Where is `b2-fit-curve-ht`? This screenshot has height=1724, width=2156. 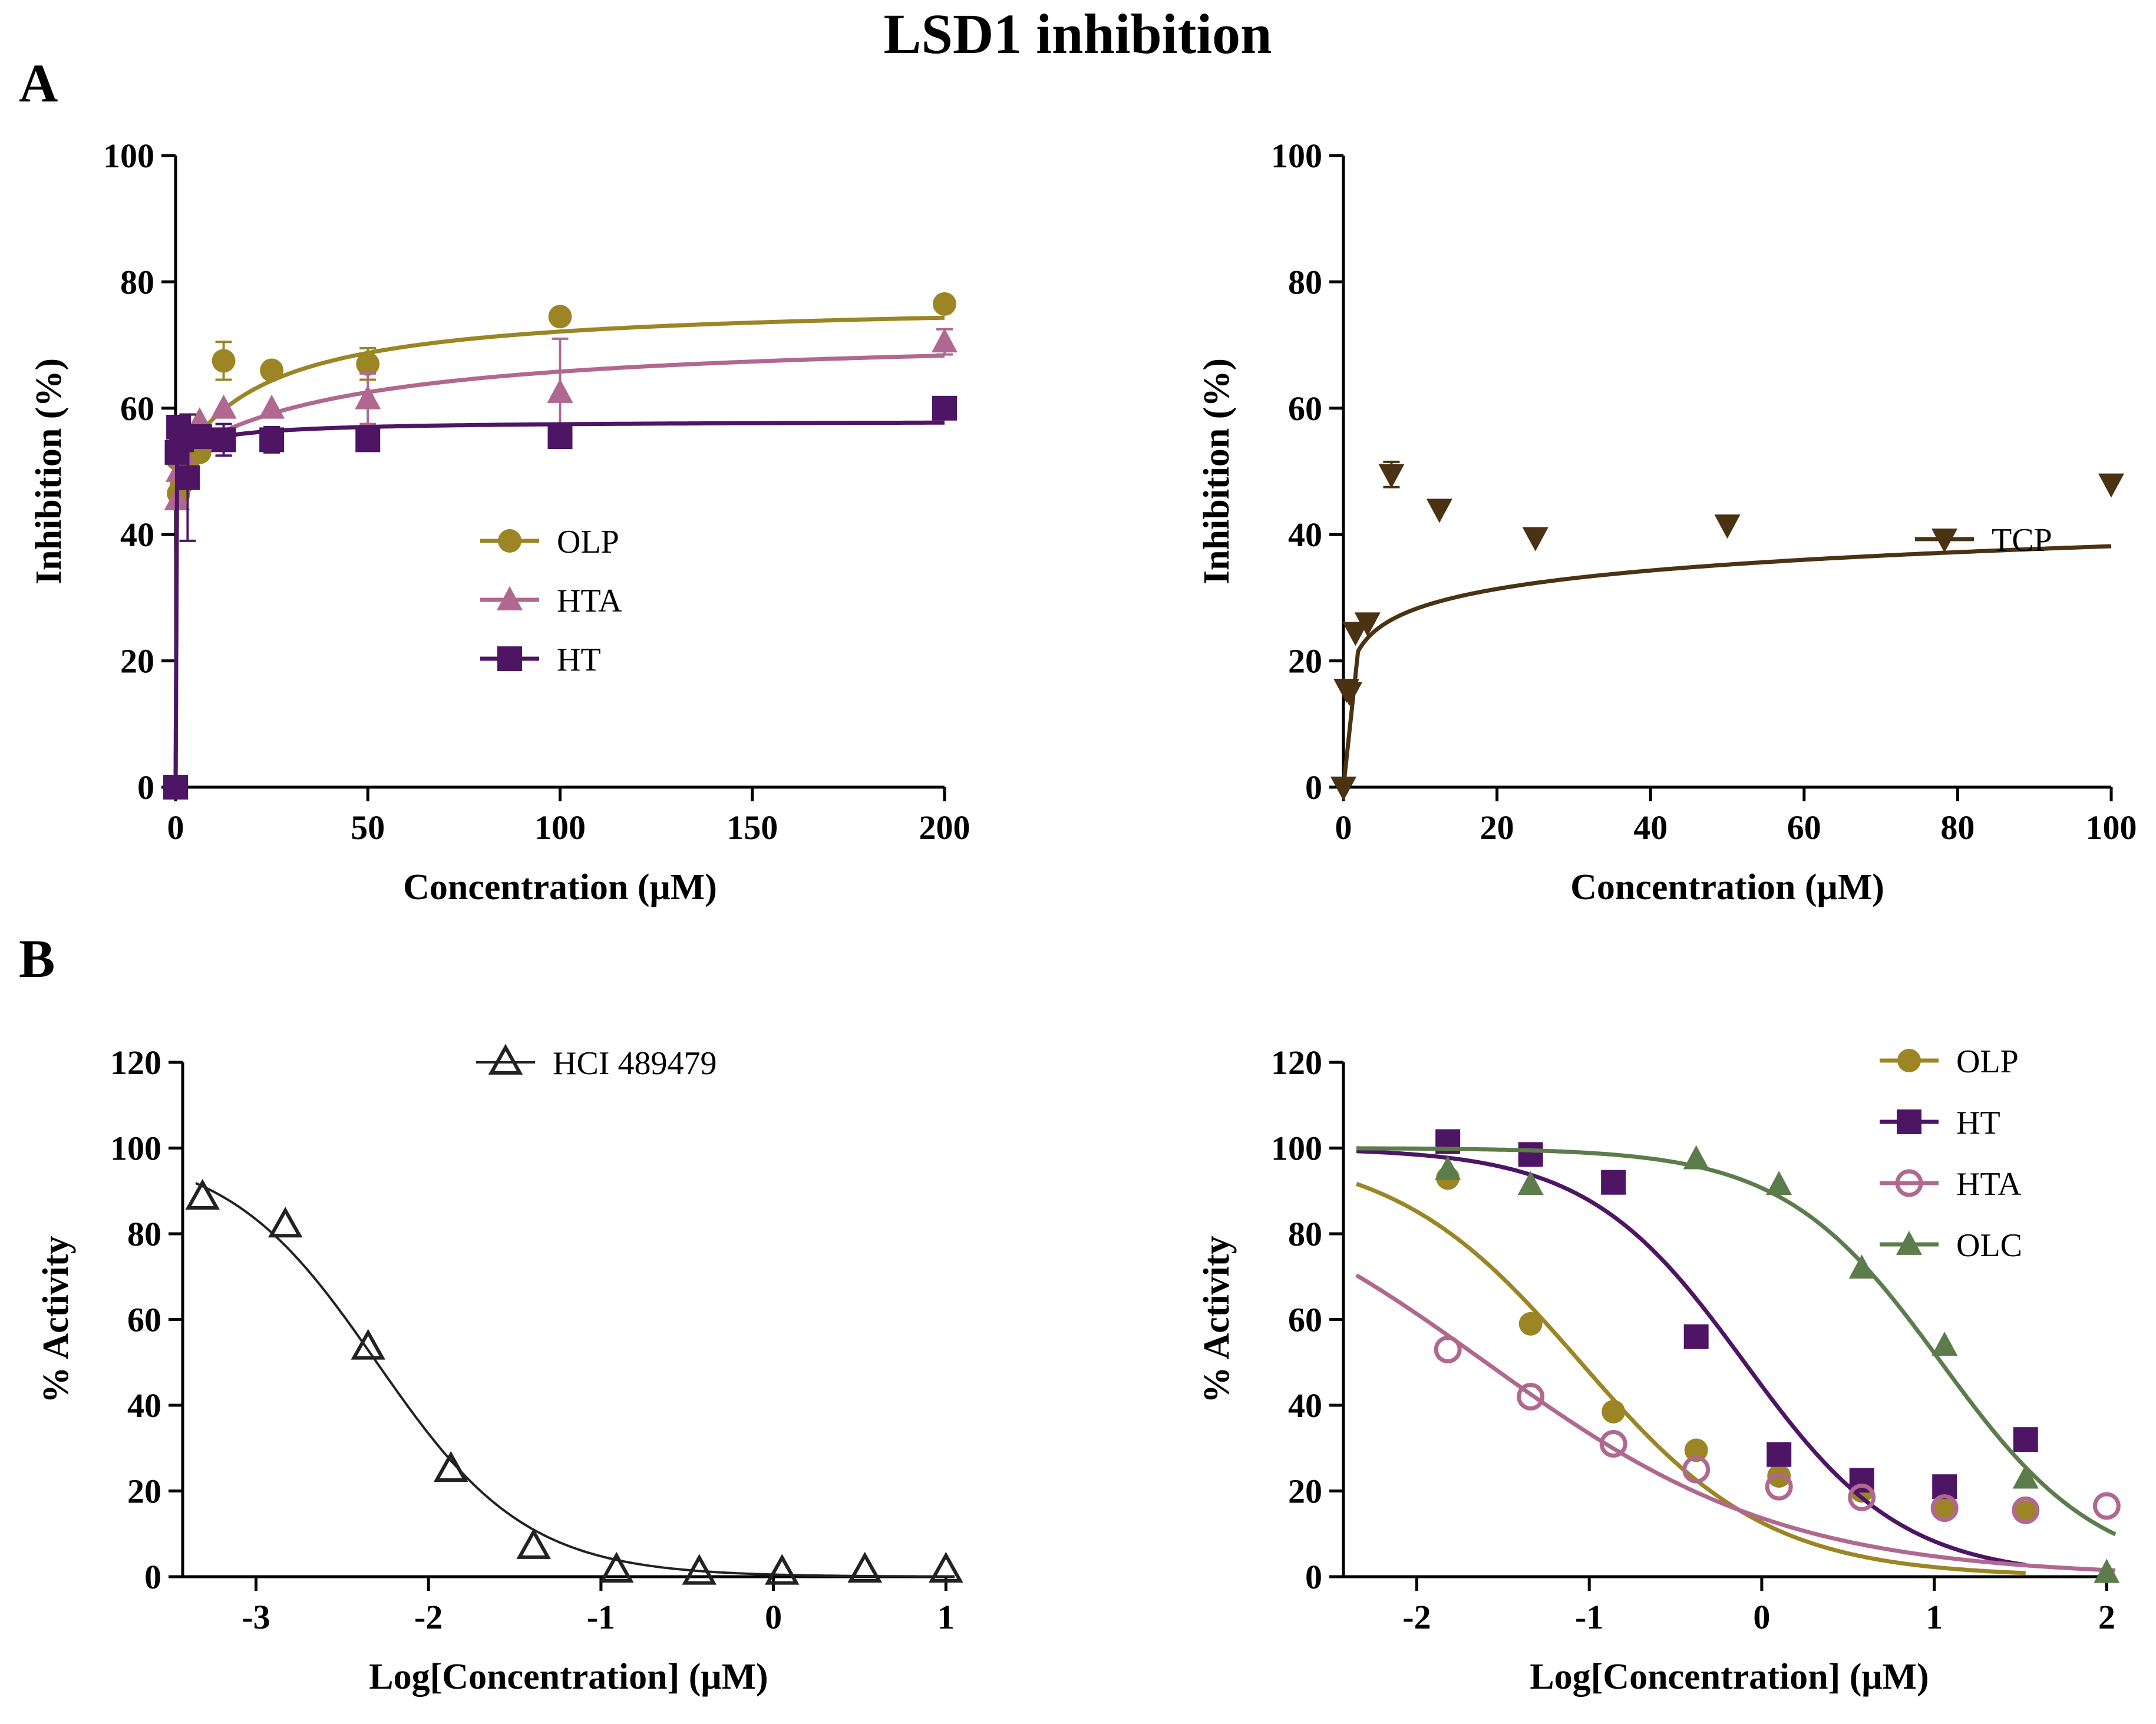 b2-fit-curve-ht is located at coordinates (1691, 1358).